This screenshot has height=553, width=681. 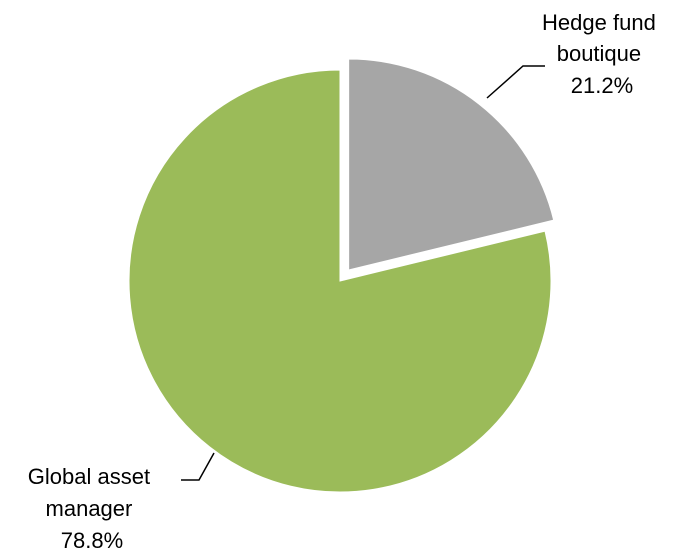 What do you see at coordinates (599, 53) in the screenshot?
I see `slice-label-hedge-fund-line-2: boutique` at bounding box center [599, 53].